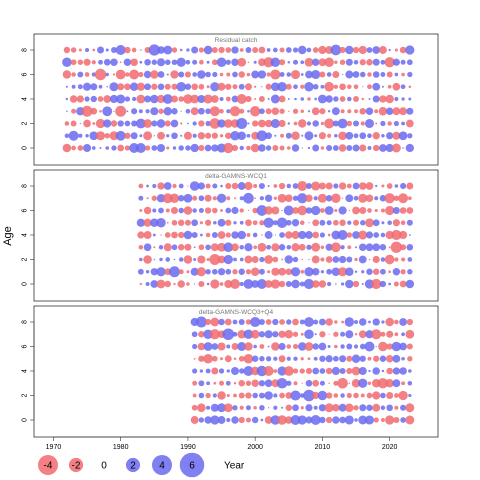 This screenshot has width=480, height=480. Describe the element at coordinates (255, 447) in the screenshot. I see `x-tick-label: 2000` at that location.